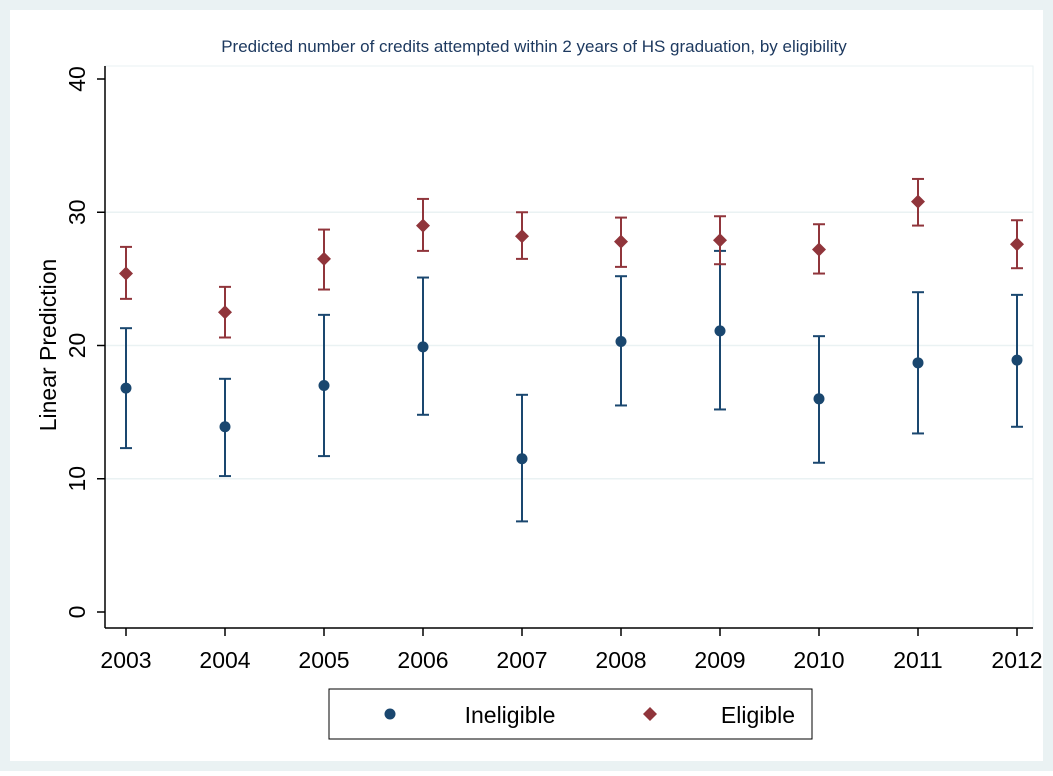 The width and height of the screenshot is (1053, 776). I want to click on y-tick-label-0: 0, so click(77, 612).